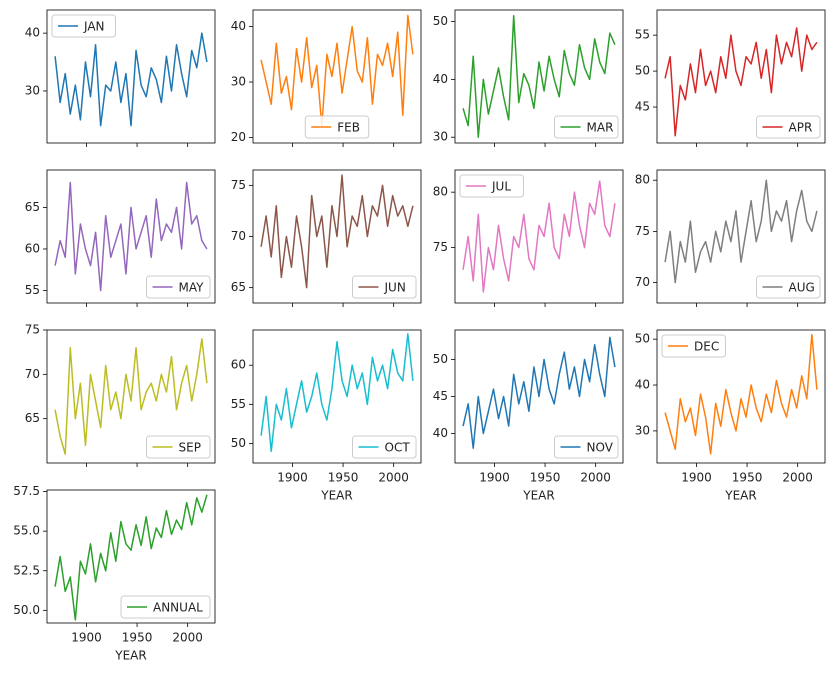 This screenshot has height=679, width=835. Describe the element at coordinates (802, 288) in the screenshot. I see `legend-label: AUG` at that location.